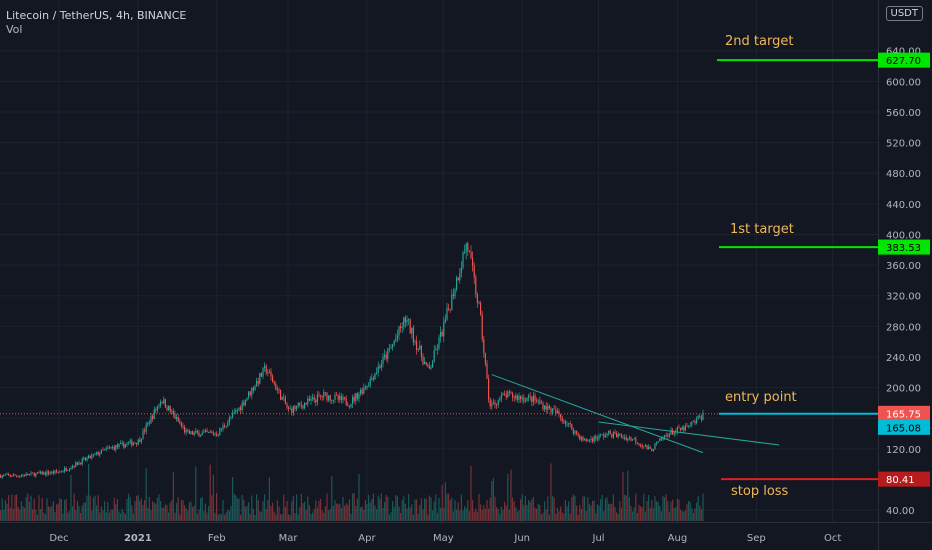 The width and height of the screenshot is (932, 550). What do you see at coordinates (903, 248) in the screenshot?
I see `first-target-badge-text: 383.53` at bounding box center [903, 248].